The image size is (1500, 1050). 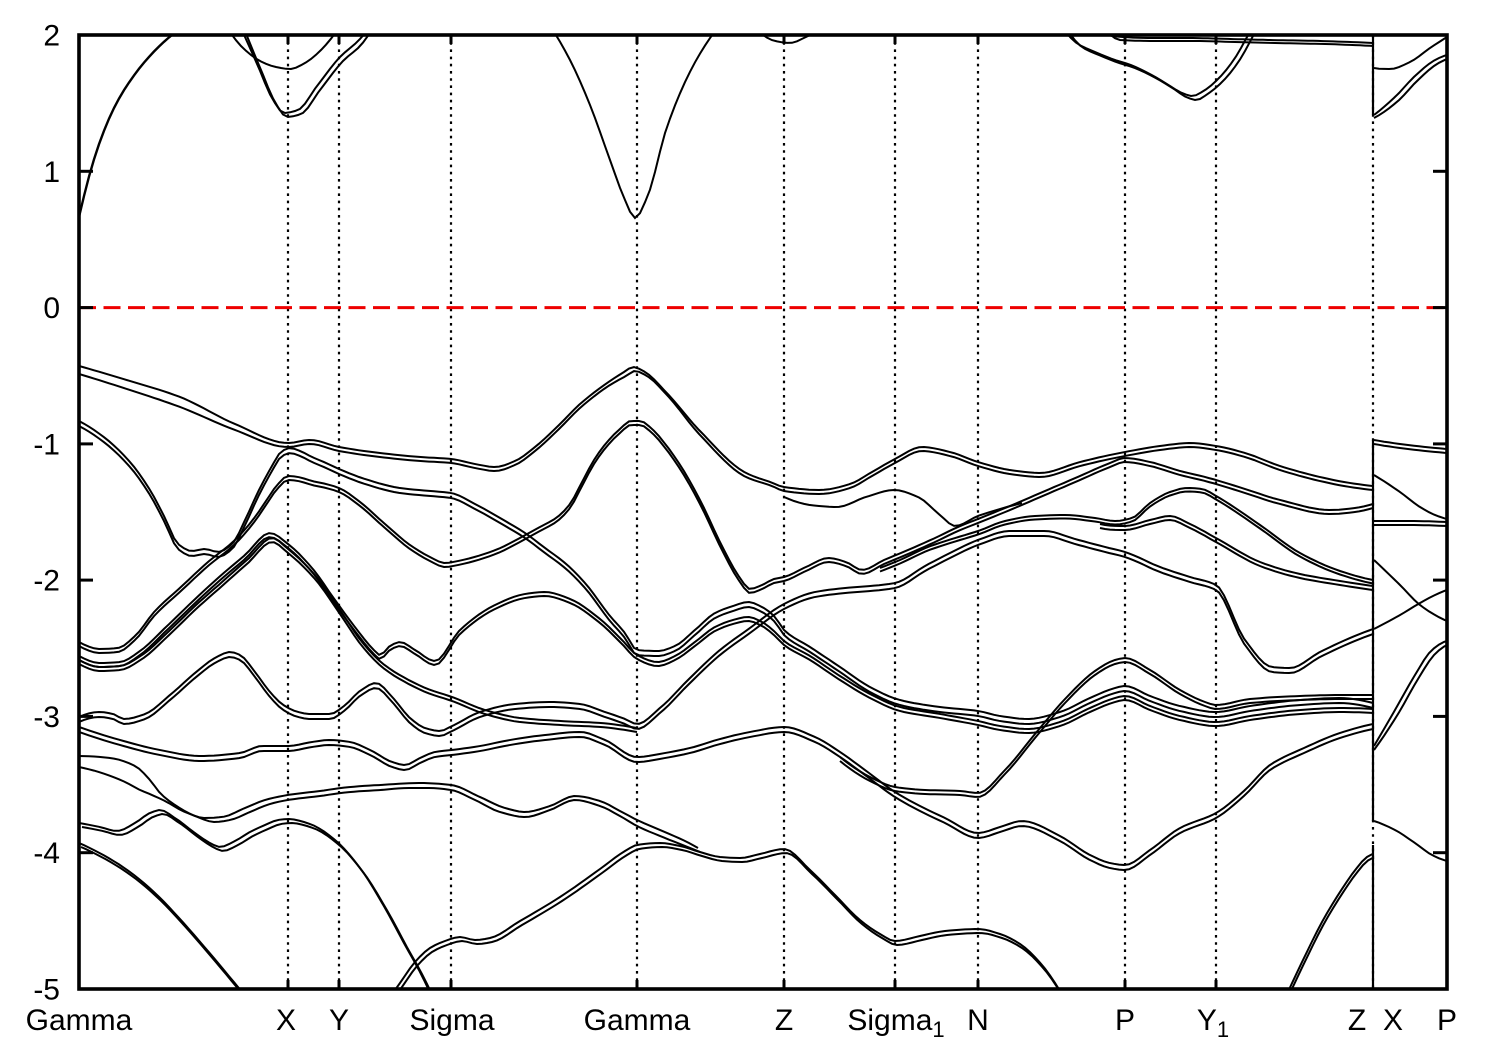 What do you see at coordinates (51, 36) in the screenshot?
I see `svg-text: 2` at bounding box center [51, 36].